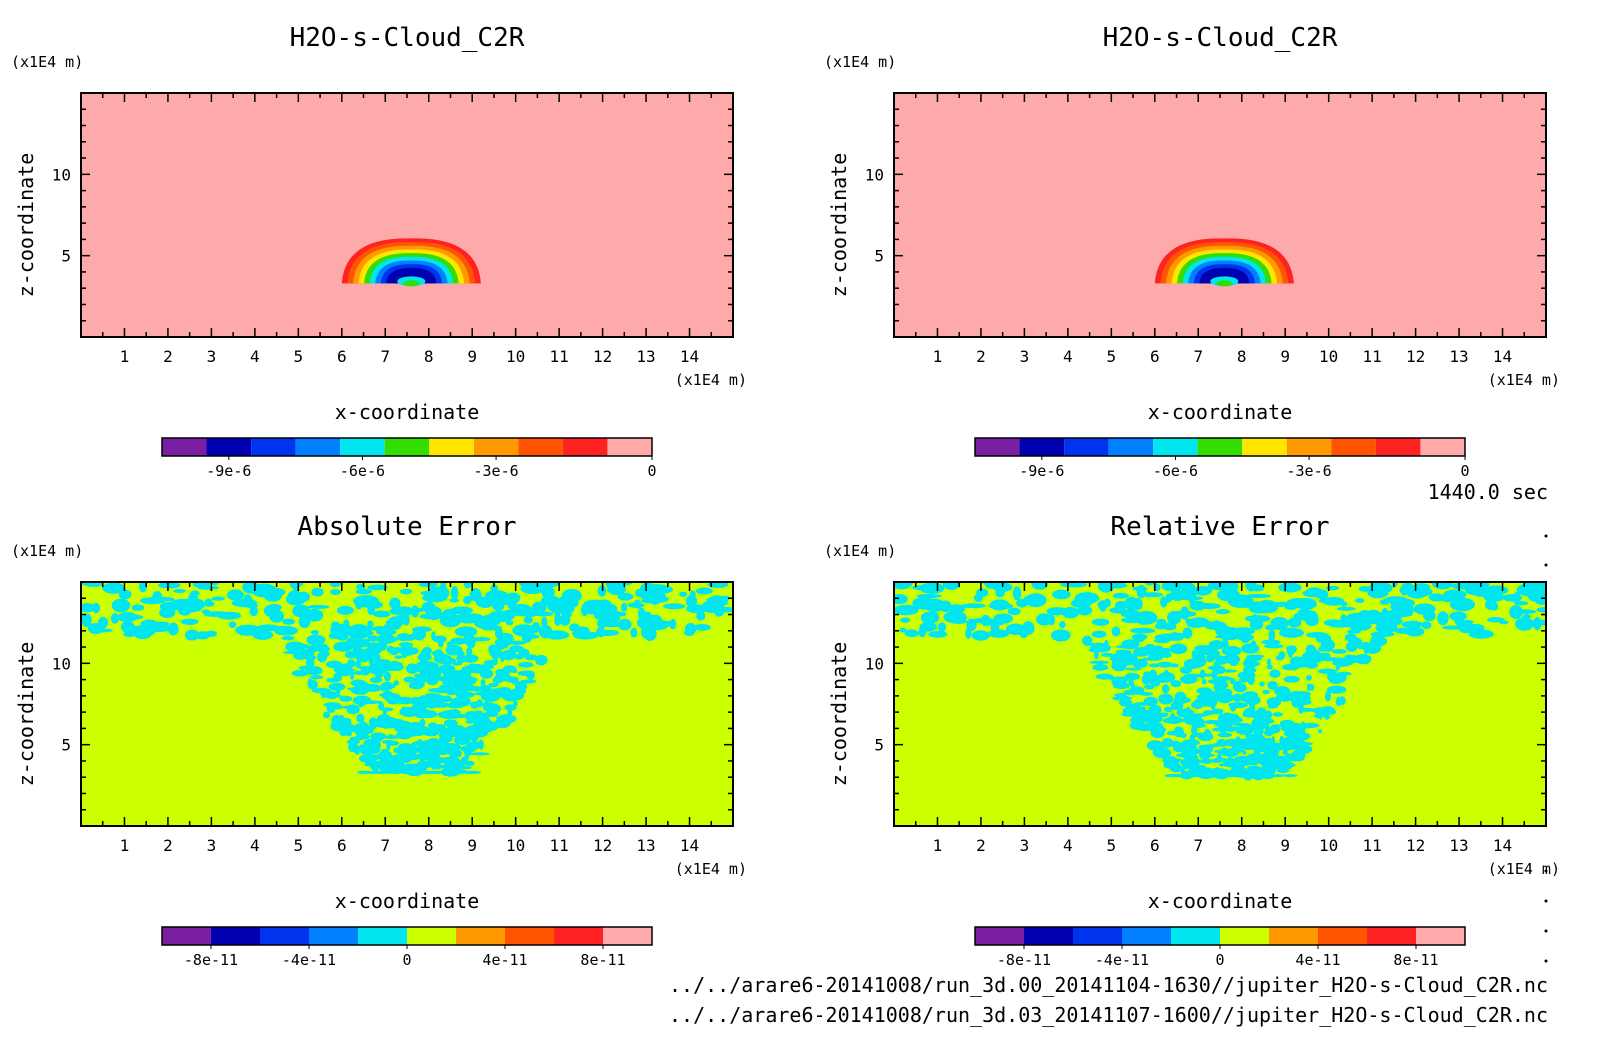  I want to click on cloud-core, so click(1224, 283).